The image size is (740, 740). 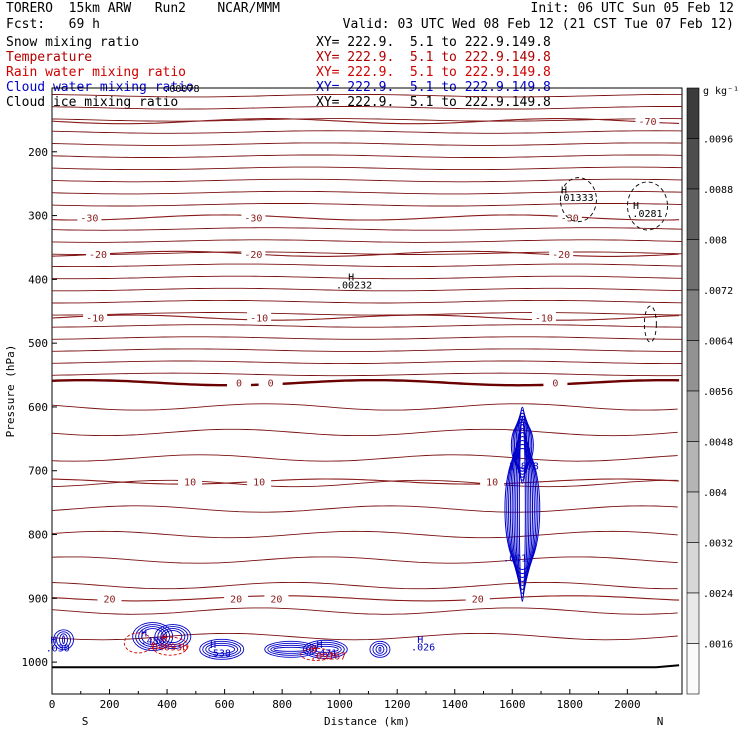 I want to click on colorbar-tick-label: .0096, so click(x=718, y=140).